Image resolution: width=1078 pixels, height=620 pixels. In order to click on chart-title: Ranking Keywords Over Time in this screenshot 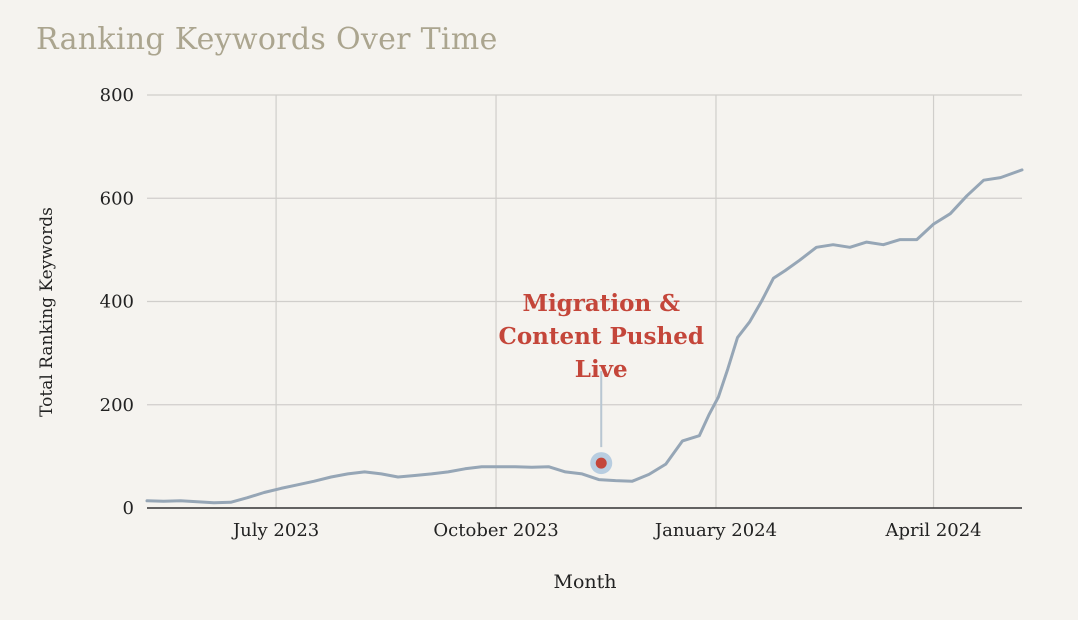, I will do `click(267, 39)`.